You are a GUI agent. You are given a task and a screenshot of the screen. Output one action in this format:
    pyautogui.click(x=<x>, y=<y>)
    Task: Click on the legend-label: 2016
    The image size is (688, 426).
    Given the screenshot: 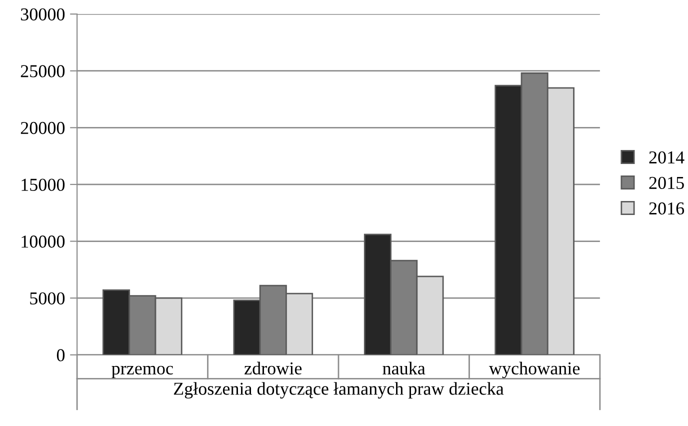 What is the action you would take?
    pyautogui.click(x=666, y=208)
    